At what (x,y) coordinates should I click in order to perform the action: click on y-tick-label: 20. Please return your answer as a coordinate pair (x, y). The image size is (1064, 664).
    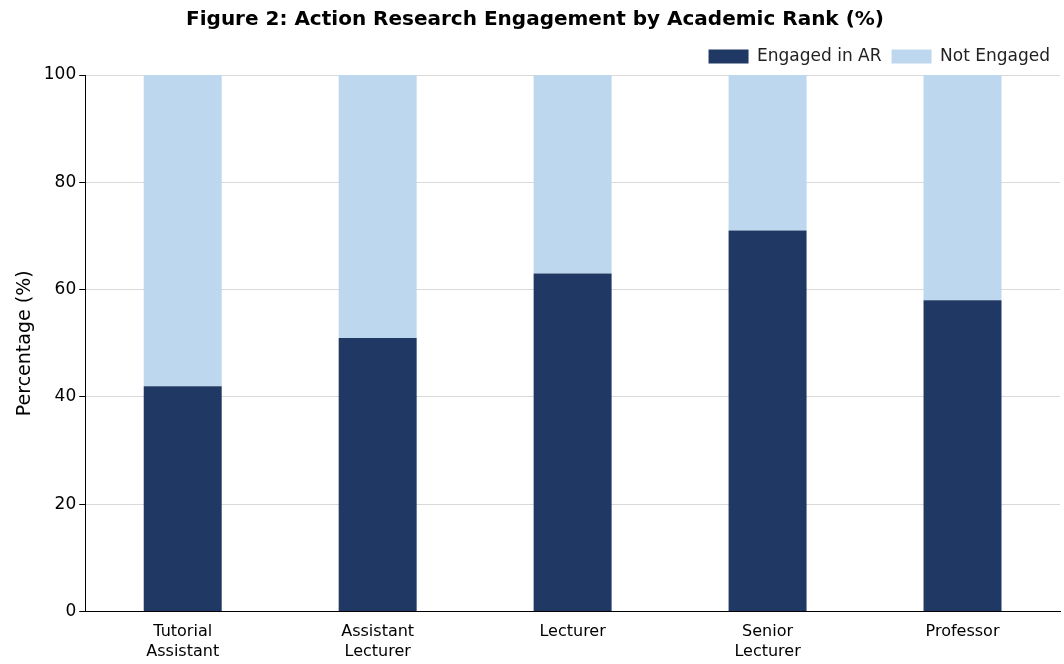
    Looking at the image, I should click on (65, 502).